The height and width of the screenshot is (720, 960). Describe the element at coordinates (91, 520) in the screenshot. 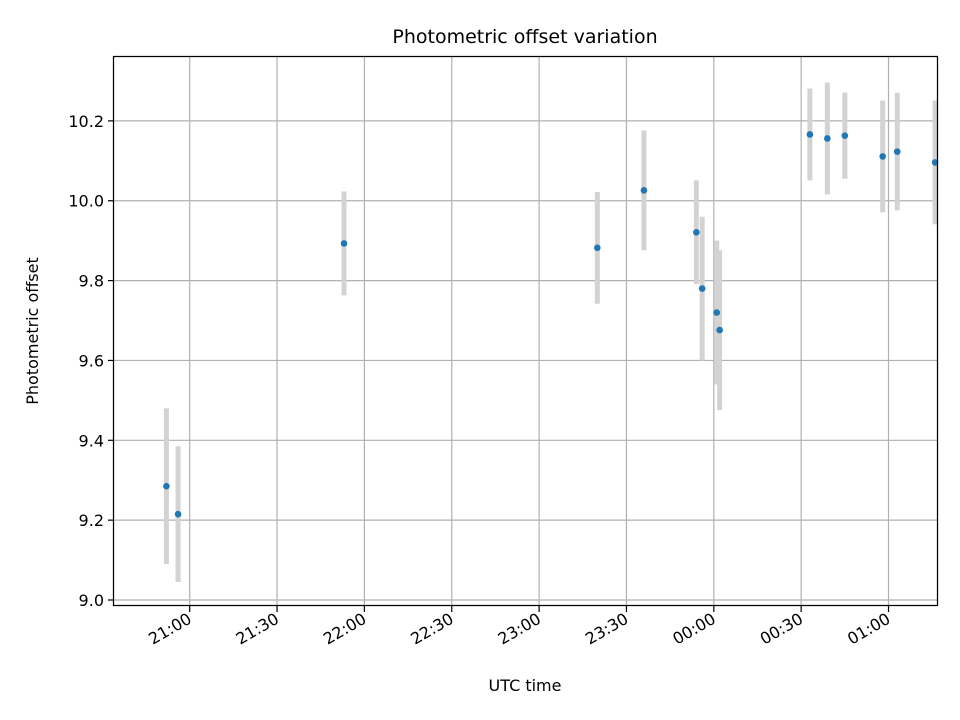

I see `y-tick-label: 9.2` at that location.